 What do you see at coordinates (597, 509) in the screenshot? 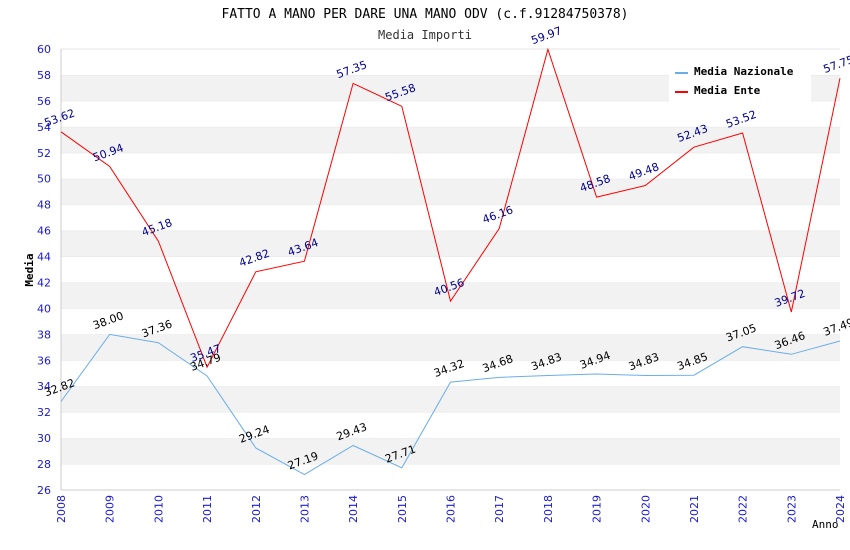
I see `x-tick-label: 2019` at bounding box center [597, 509].